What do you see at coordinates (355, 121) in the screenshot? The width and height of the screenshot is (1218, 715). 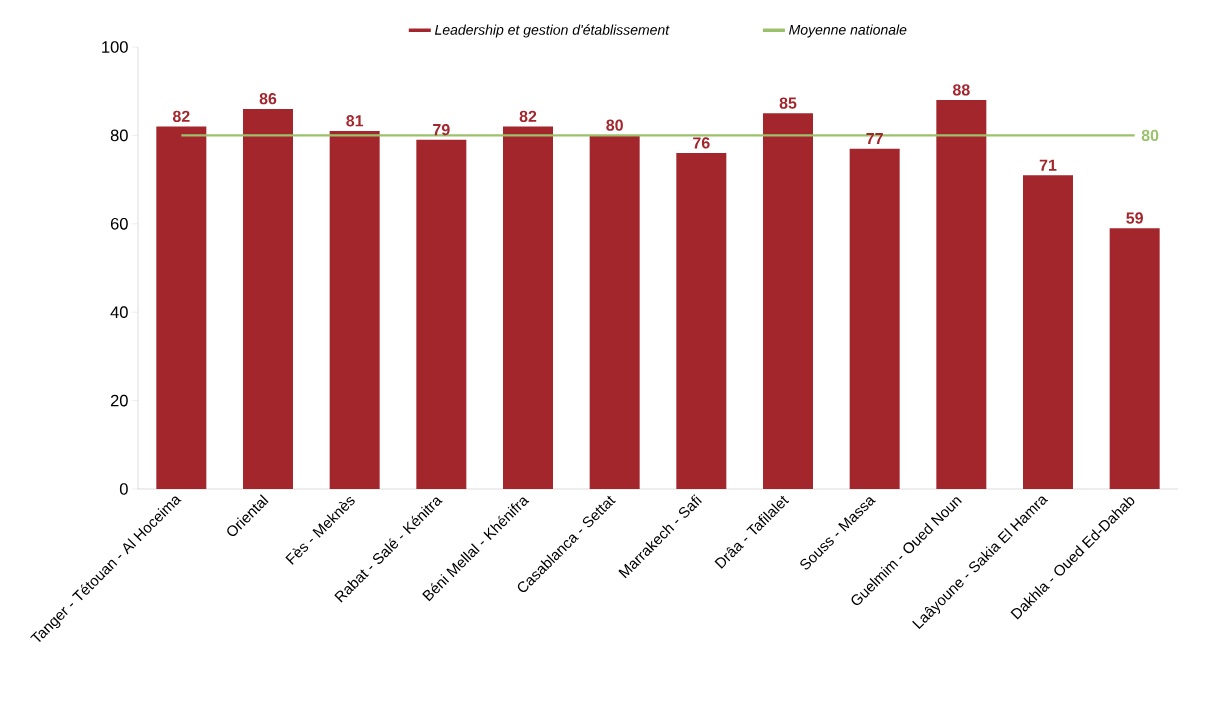 I see `data-label: 81` at bounding box center [355, 121].